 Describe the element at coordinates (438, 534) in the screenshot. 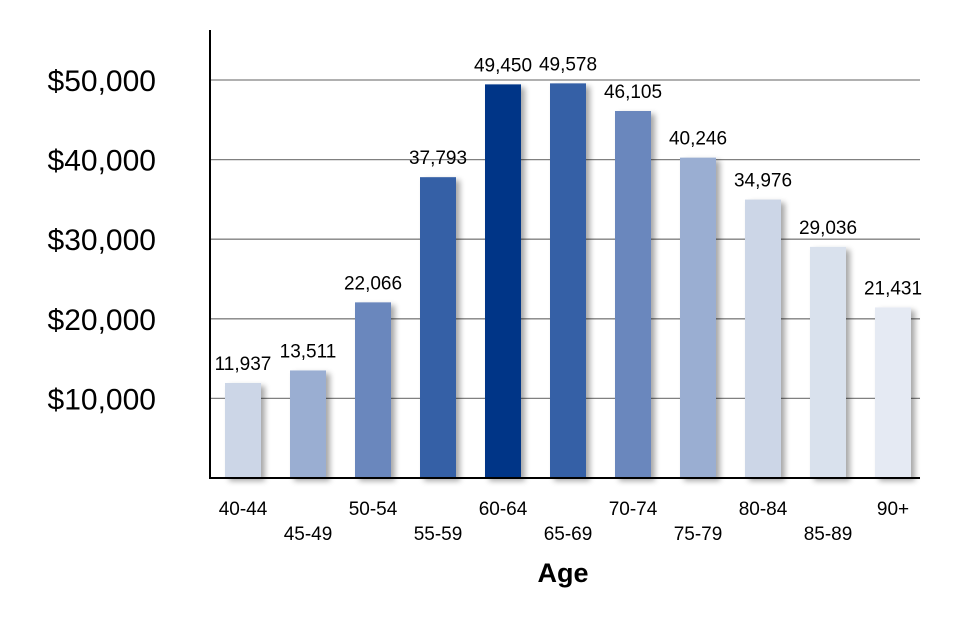

I see `x-tick-label: 55-59` at that location.